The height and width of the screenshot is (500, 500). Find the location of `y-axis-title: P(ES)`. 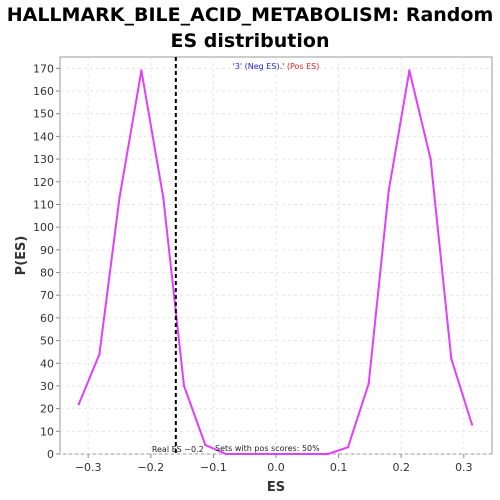

y-axis-title: P(ES) is located at coordinates (21, 256).